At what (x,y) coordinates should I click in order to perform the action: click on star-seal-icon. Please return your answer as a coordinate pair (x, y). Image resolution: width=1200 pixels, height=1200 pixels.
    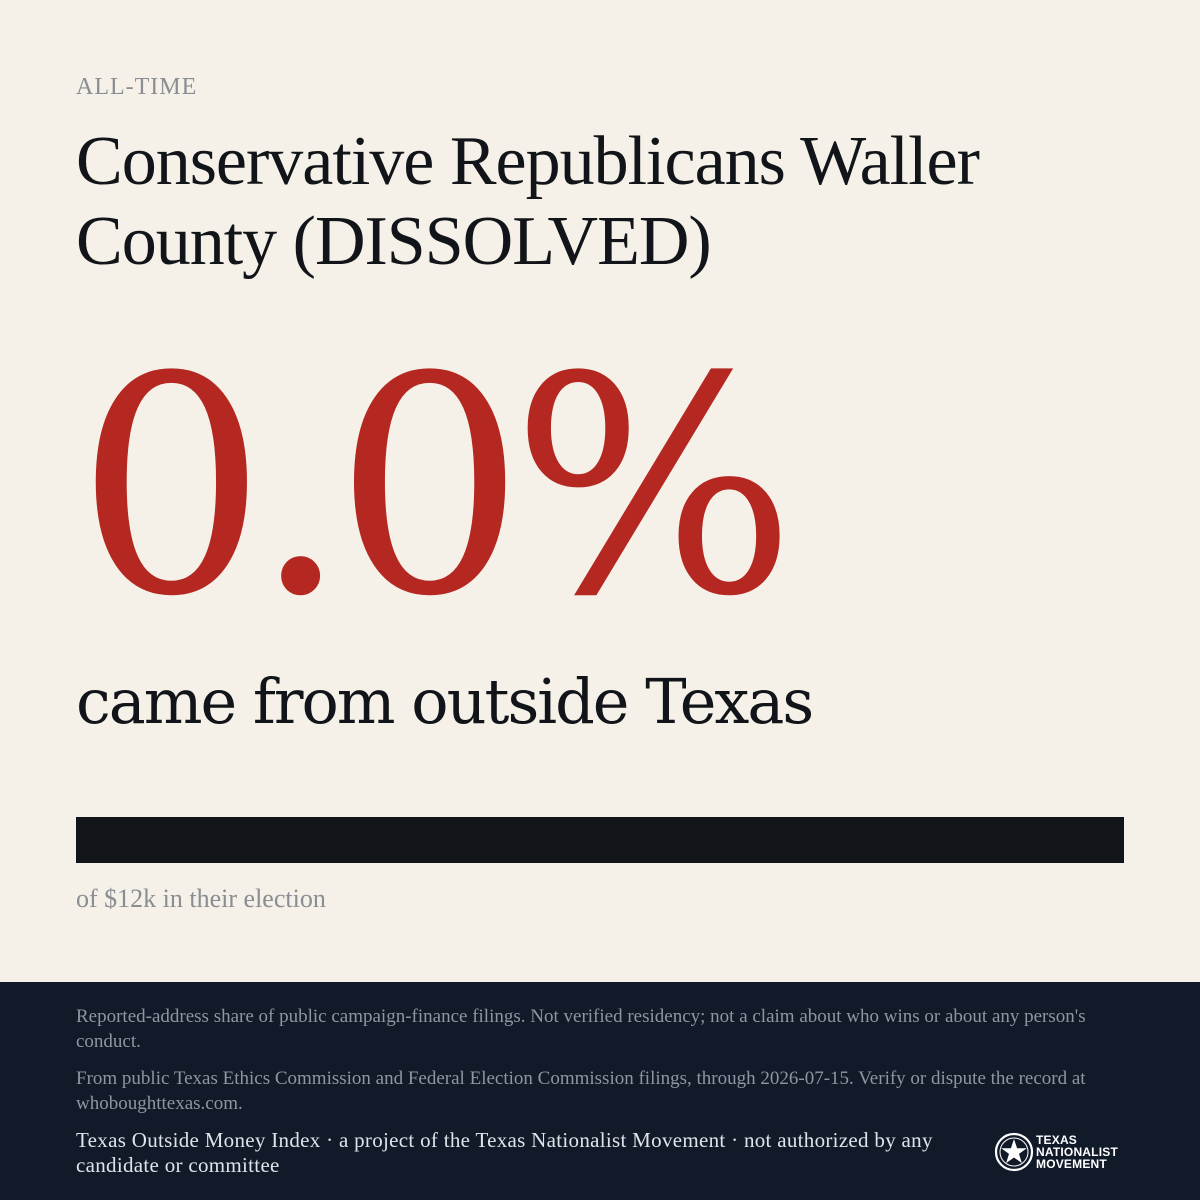
    Looking at the image, I should click on (1014, 1152).